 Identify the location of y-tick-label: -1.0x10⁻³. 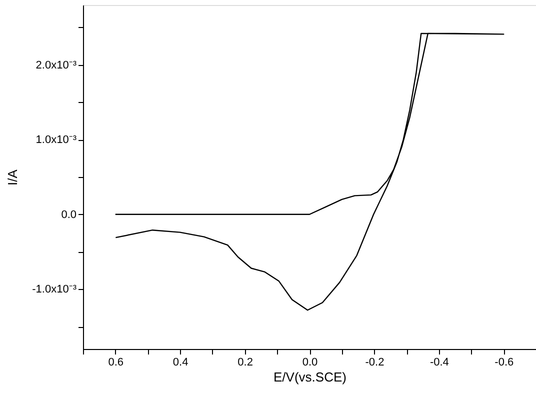
(54, 290).